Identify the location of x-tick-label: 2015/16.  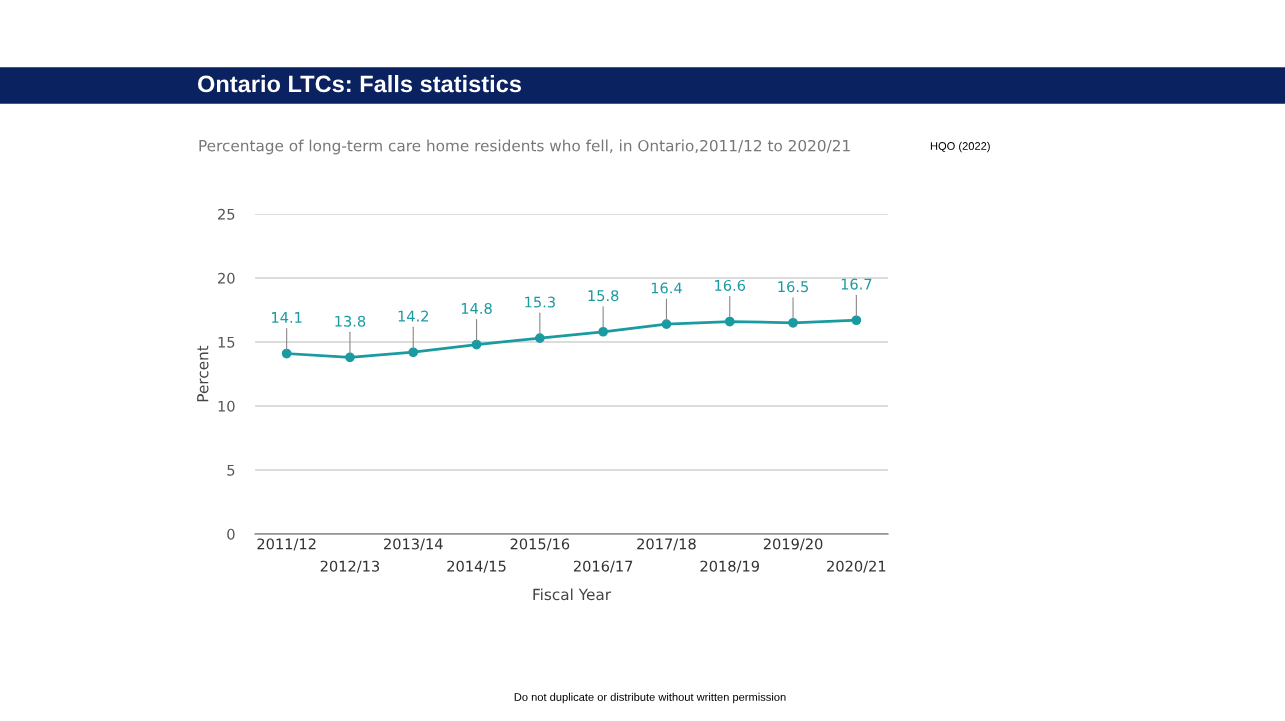
(540, 544).